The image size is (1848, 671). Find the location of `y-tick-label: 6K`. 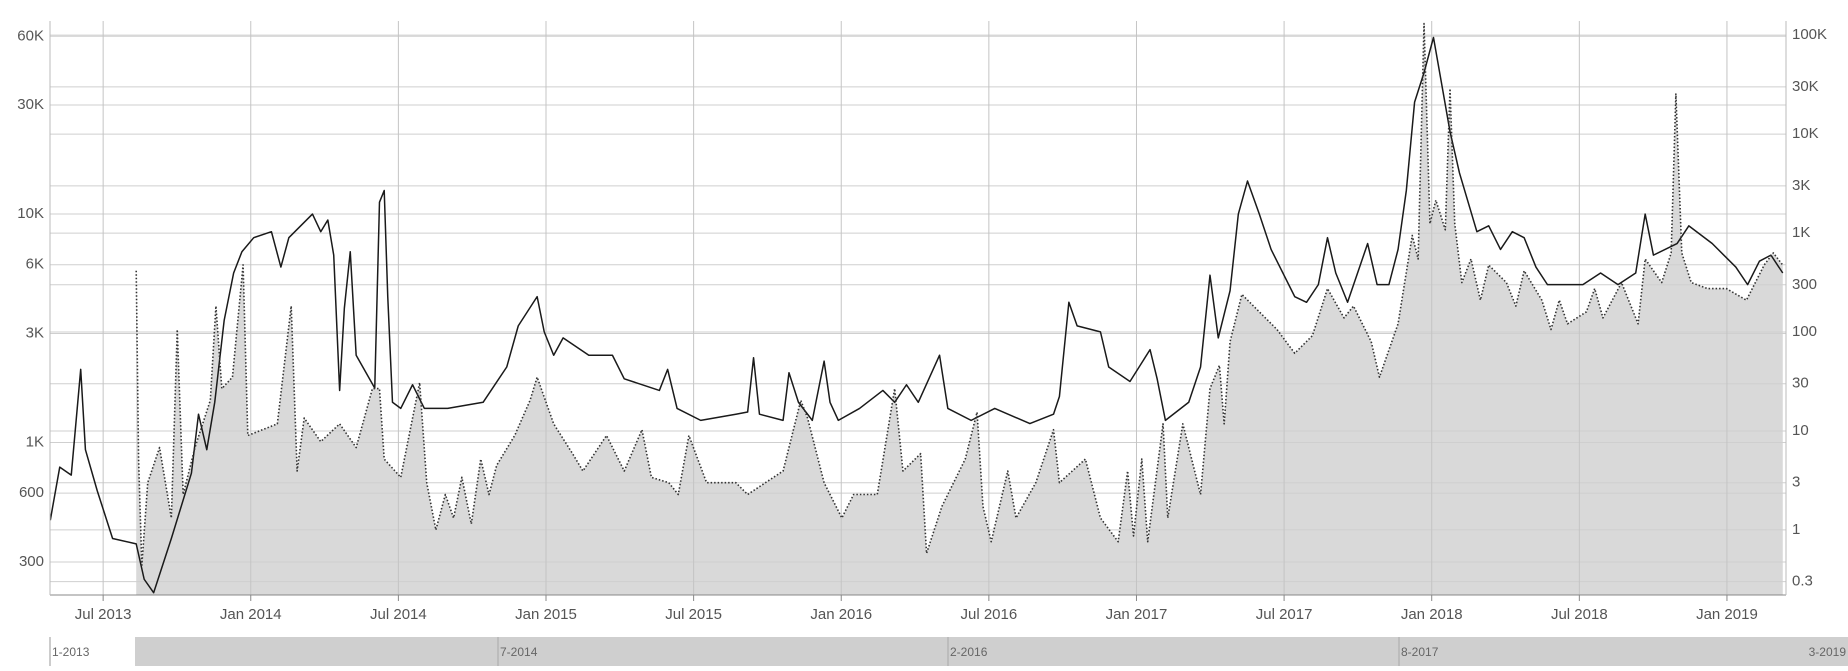

y-tick-label: 6K is located at coordinates (35, 264).